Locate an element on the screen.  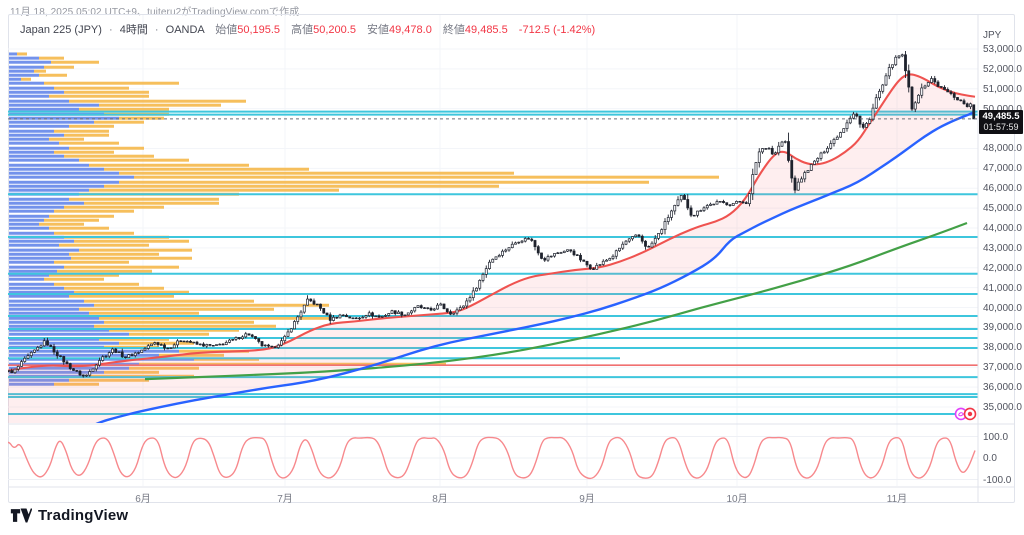
change-value: -712.5 (-1.42%) is located at coordinates (557, 30).